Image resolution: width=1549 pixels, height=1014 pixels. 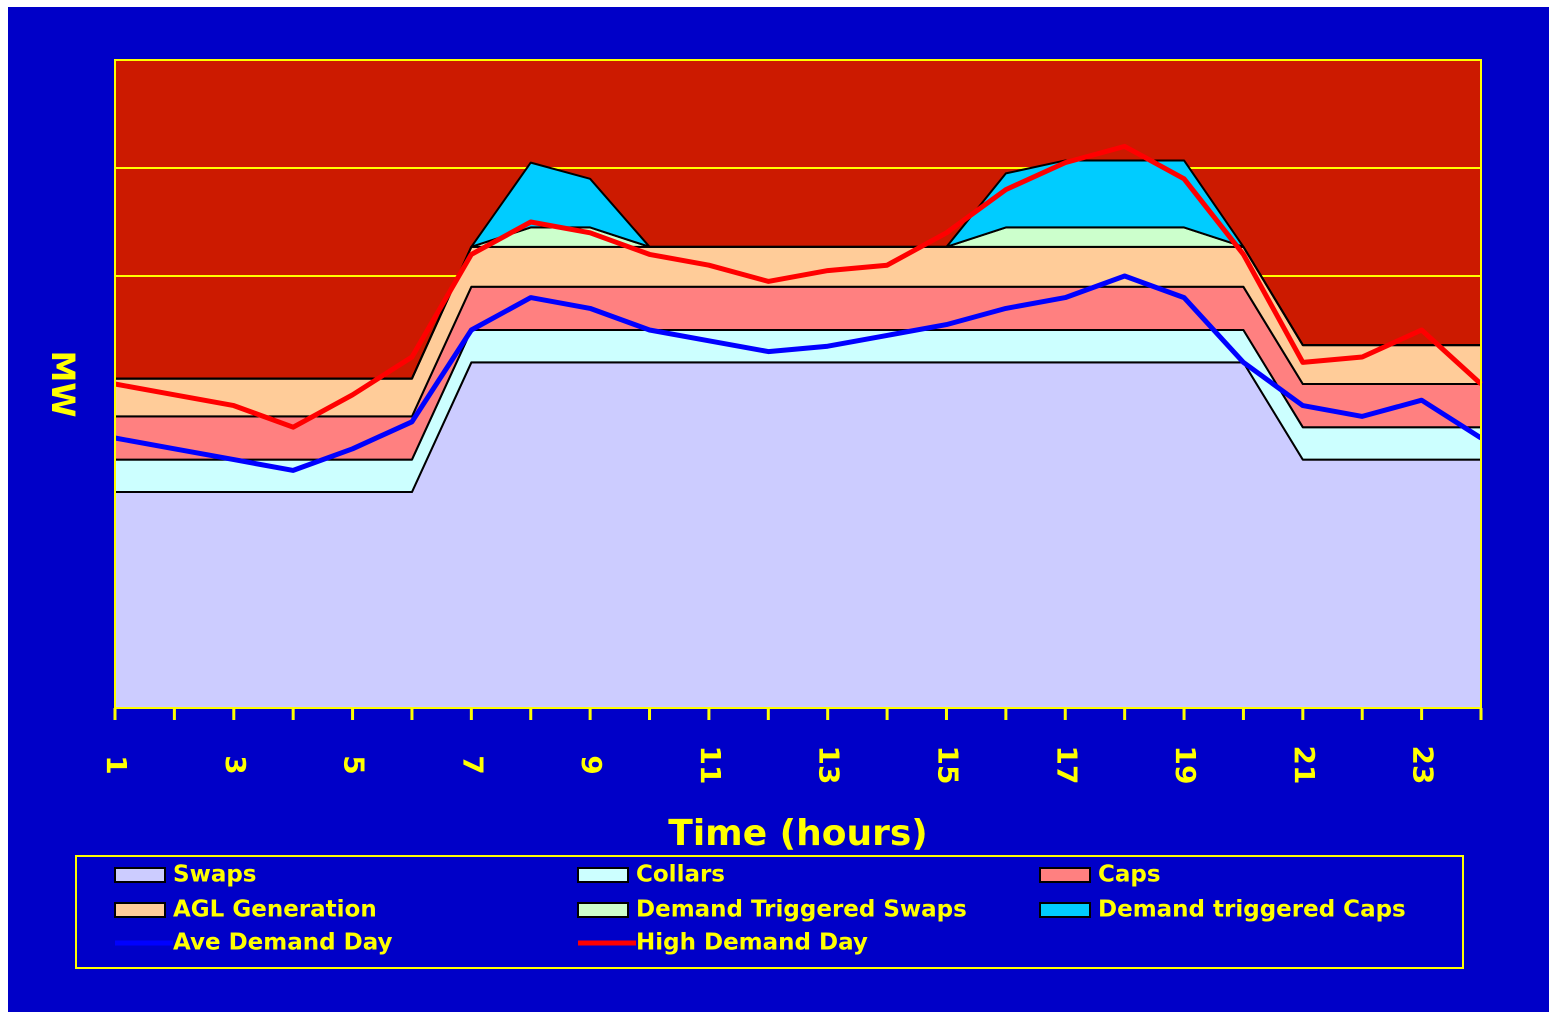 I want to click on legend-swatch-demand-triggered-swaps, so click(x=603, y=910).